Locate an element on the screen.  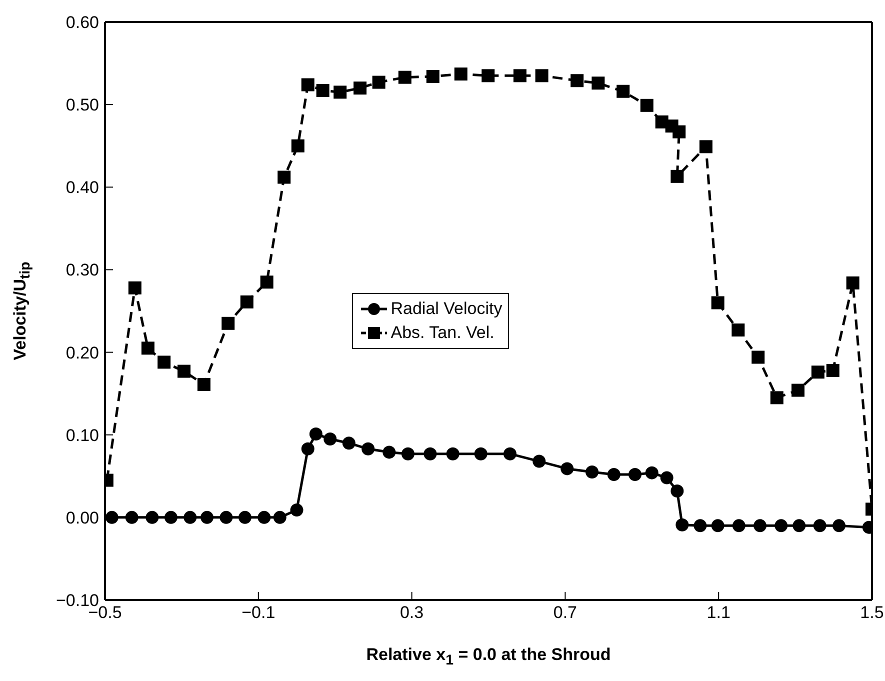
y-tick-label: 0.60 is located at coordinates (82, 22).